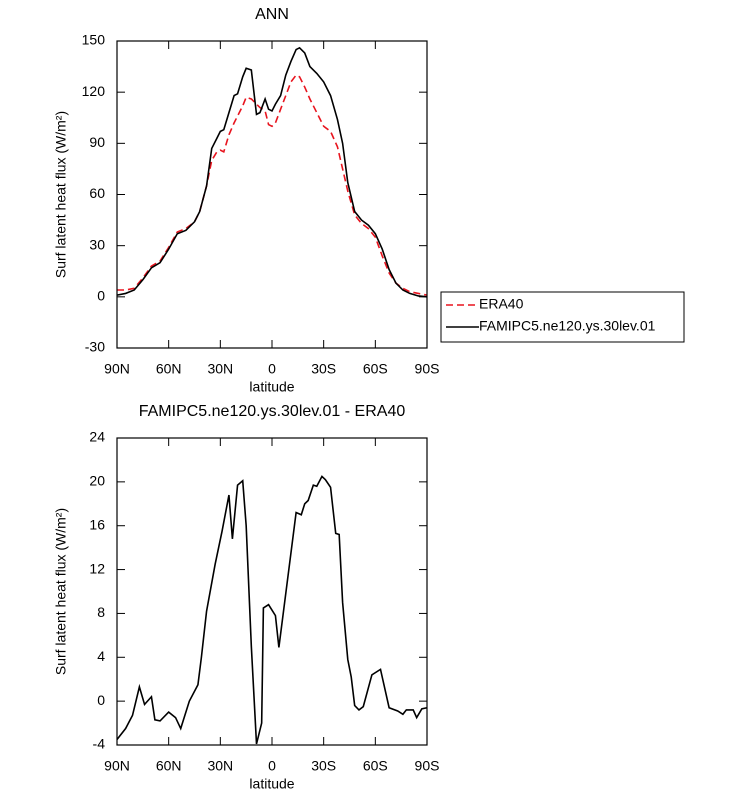 The height and width of the screenshot is (803, 733). Describe the element at coordinates (97, 244) in the screenshot. I see `y-tick-label: 30` at that location.